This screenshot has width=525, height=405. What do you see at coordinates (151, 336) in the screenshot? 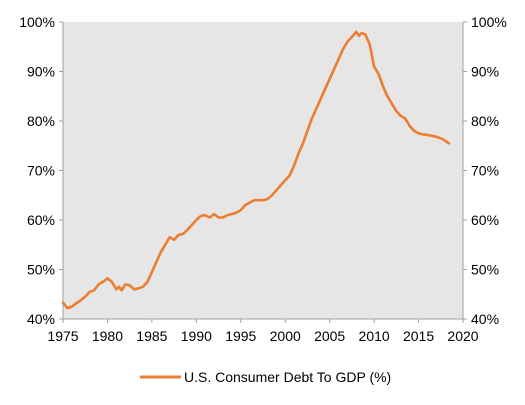
I see `x-tick-label: 1985` at bounding box center [151, 336].